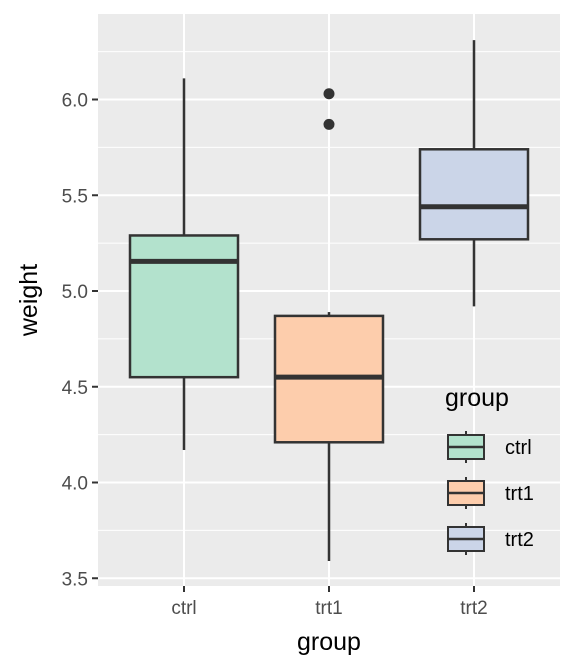 Image resolution: width=576 pixels, height=672 pixels. What do you see at coordinates (519, 494) in the screenshot?
I see `legend-label: trt1` at bounding box center [519, 494].